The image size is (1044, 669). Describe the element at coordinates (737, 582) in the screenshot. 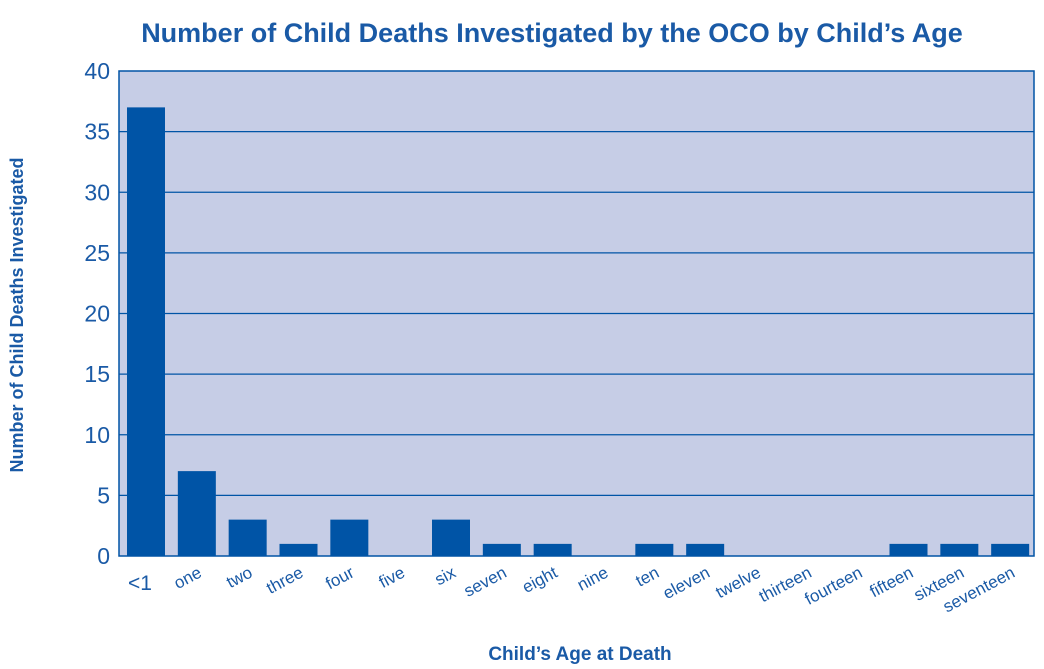

I see `x-tick-label-12: twelve` at that location.